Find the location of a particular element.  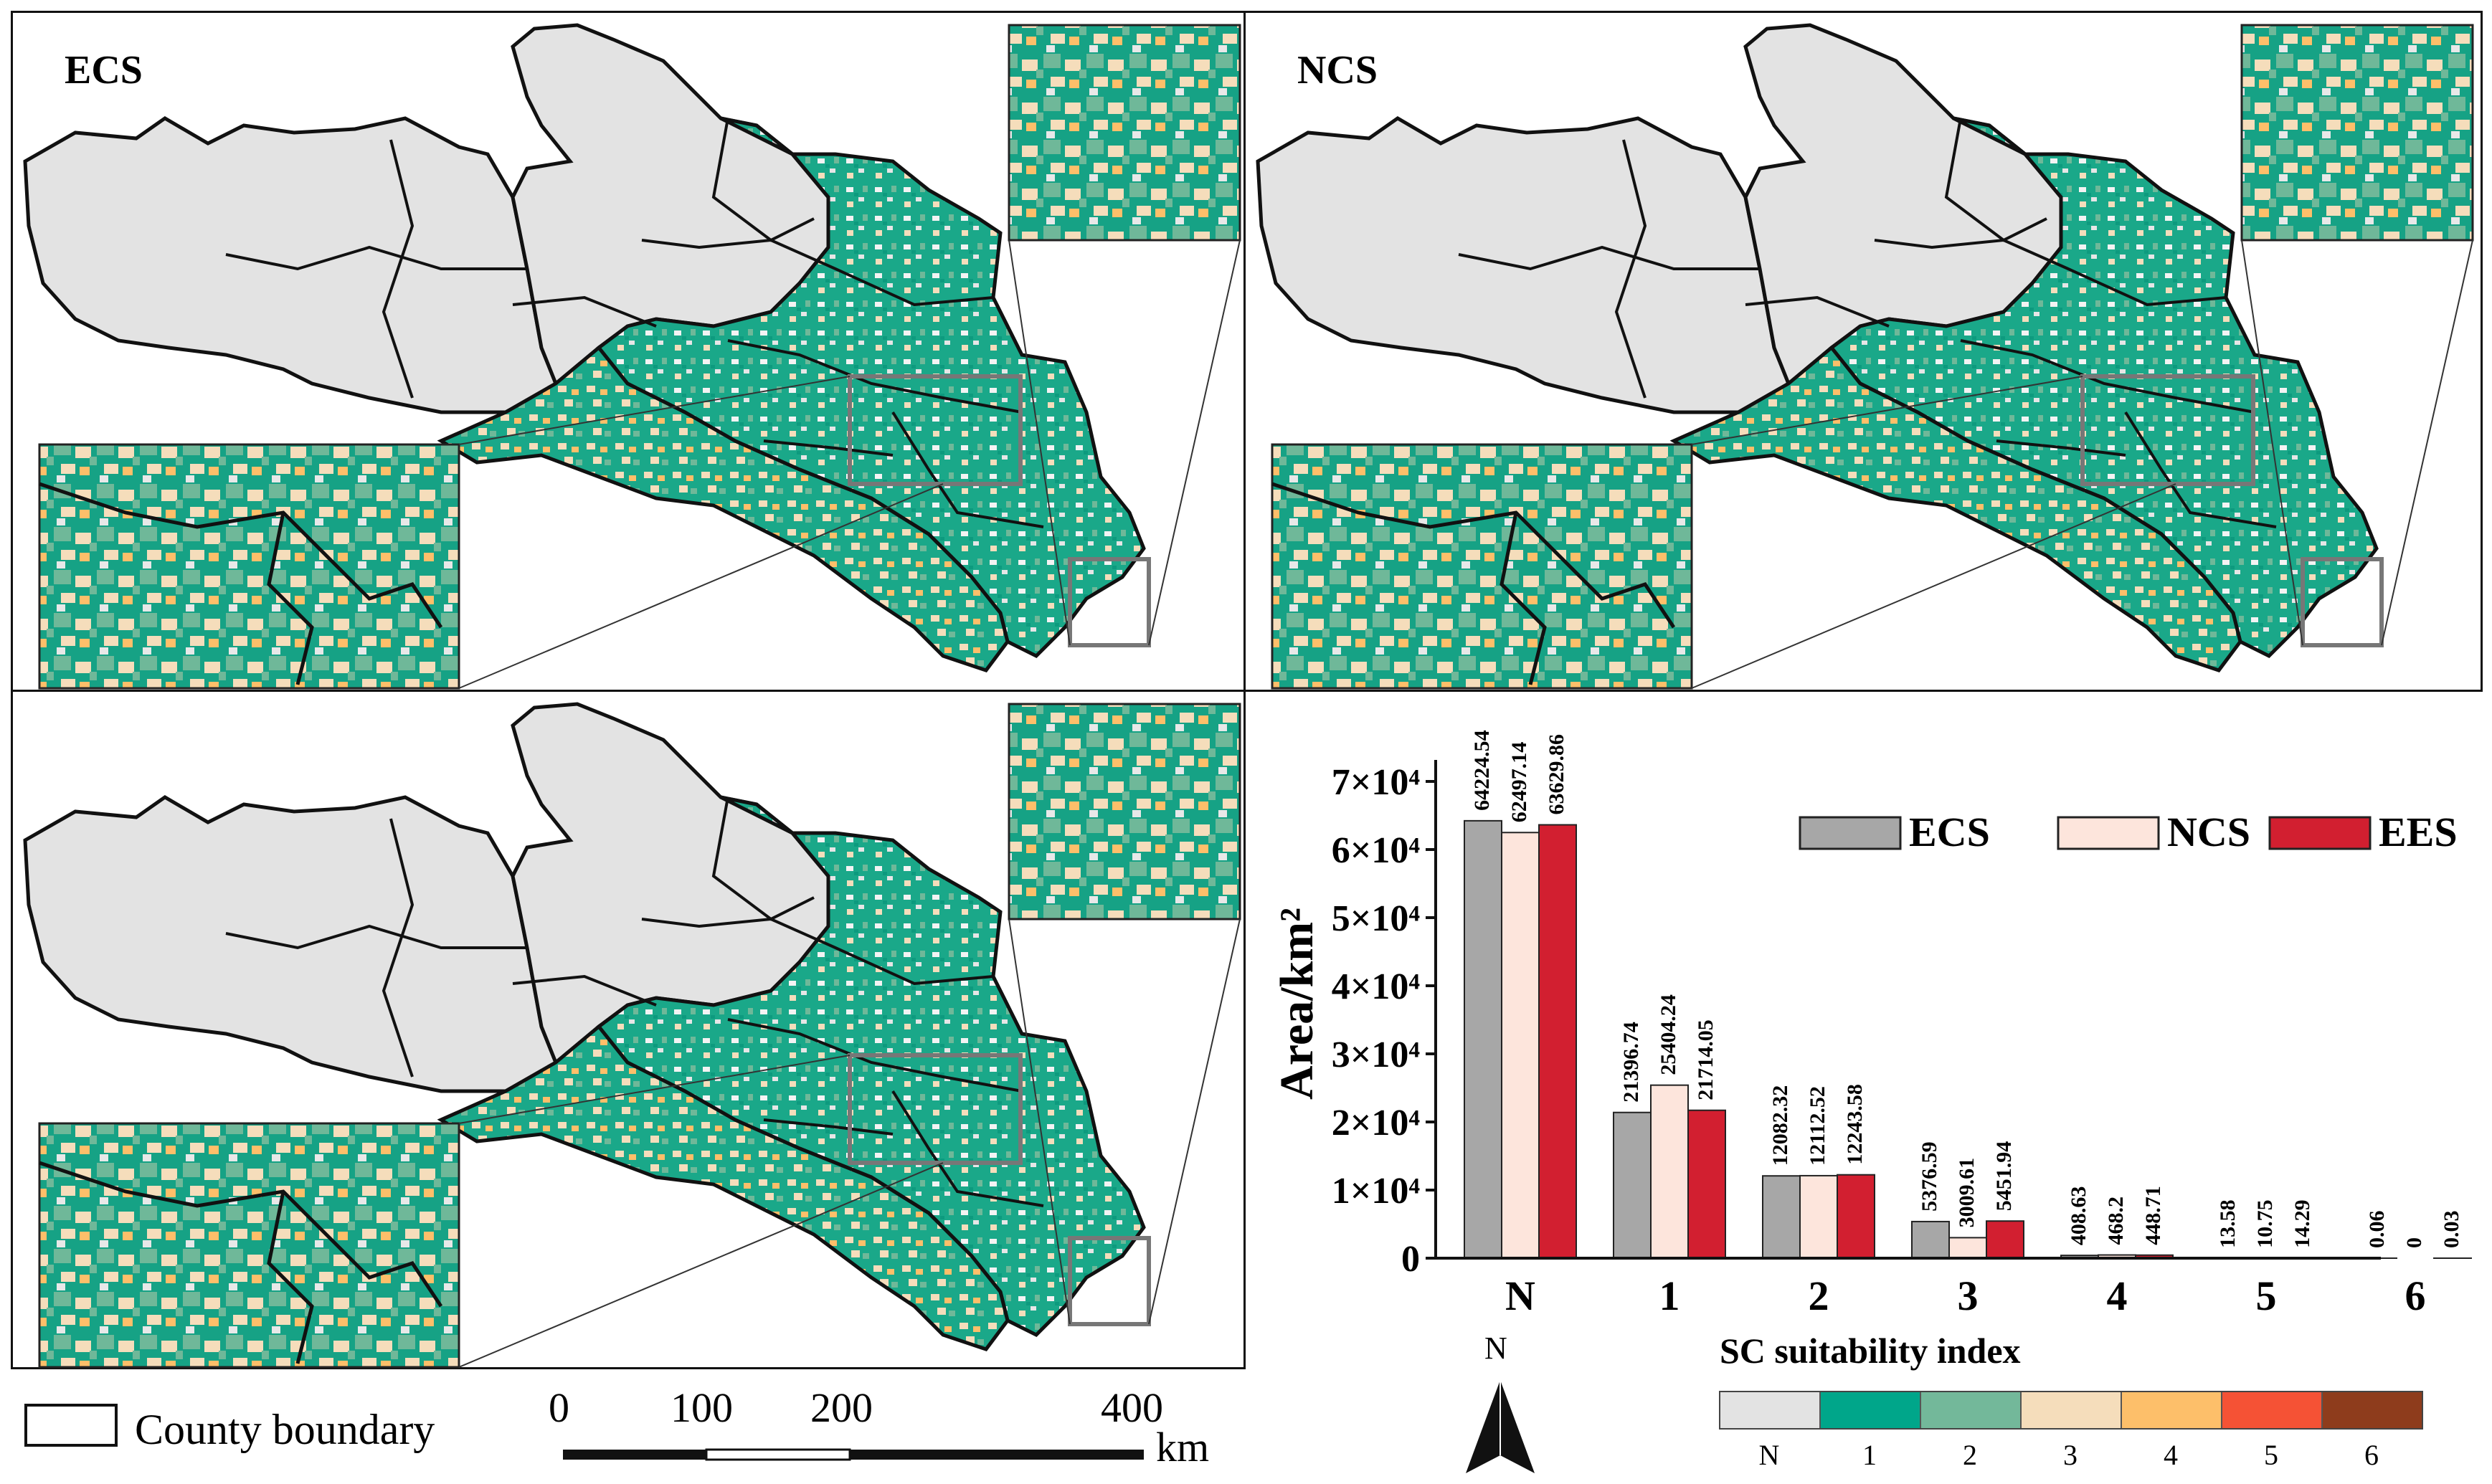

ramp-label-5: 5 is located at coordinates (2271, 1455).